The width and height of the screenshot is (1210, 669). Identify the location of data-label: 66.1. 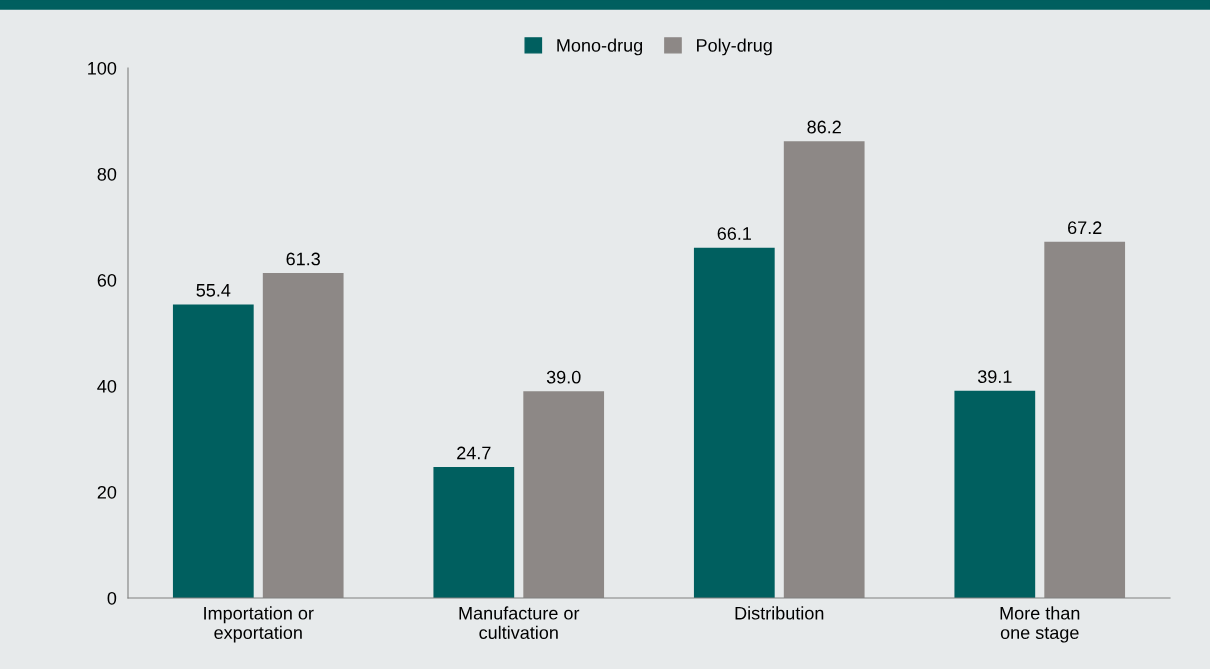
(734, 233).